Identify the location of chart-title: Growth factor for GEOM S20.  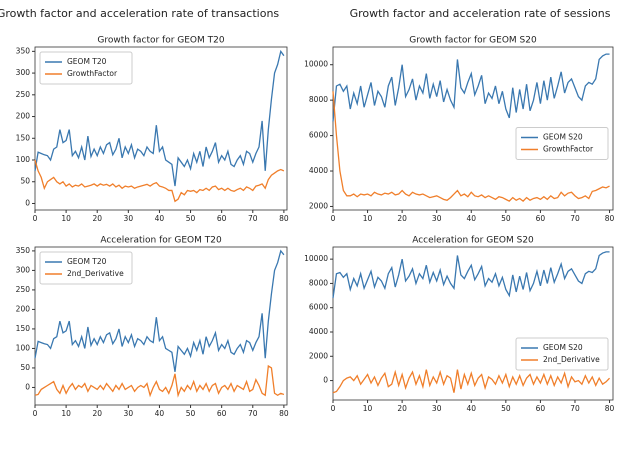
(473, 41).